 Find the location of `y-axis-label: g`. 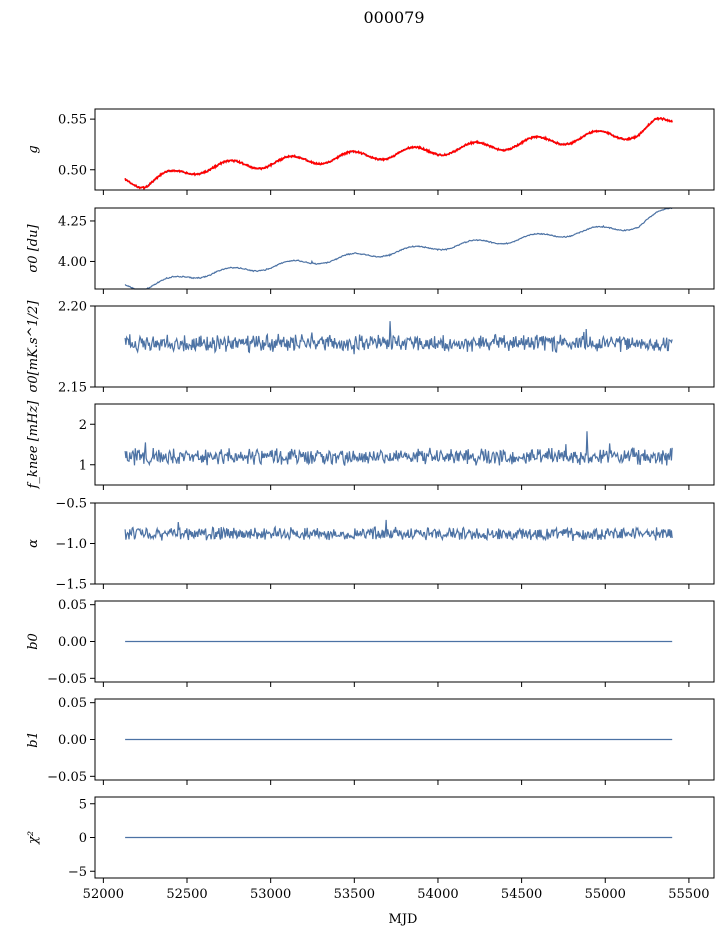

y-axis-label: g is located at coordinates (33, 149).